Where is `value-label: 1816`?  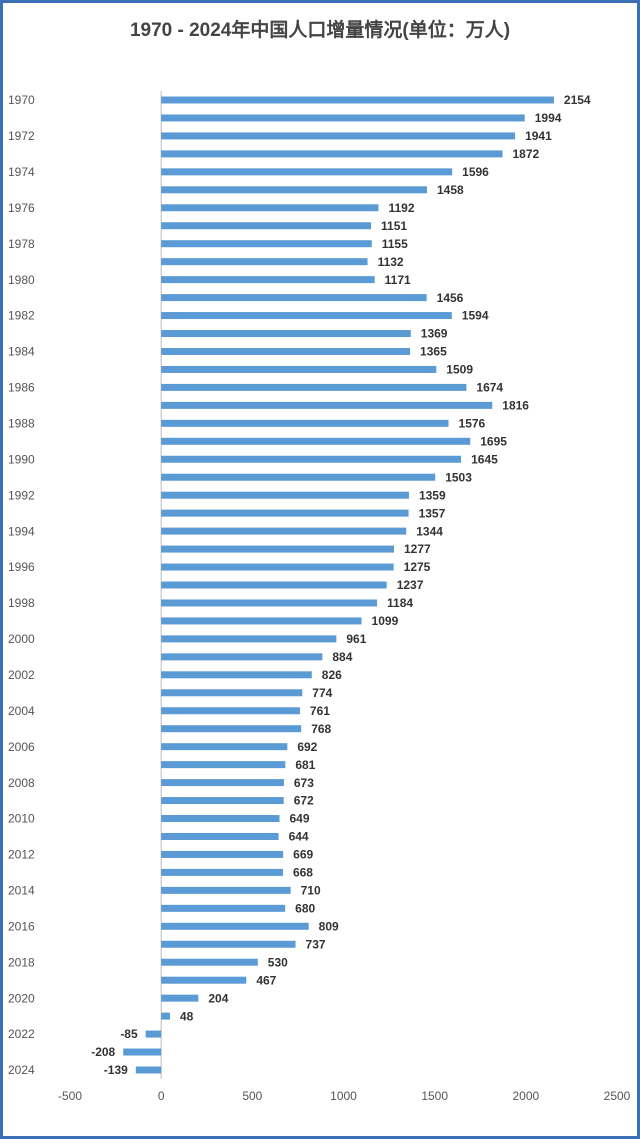 value-label: 1816 is located at coordinates (515, 406).